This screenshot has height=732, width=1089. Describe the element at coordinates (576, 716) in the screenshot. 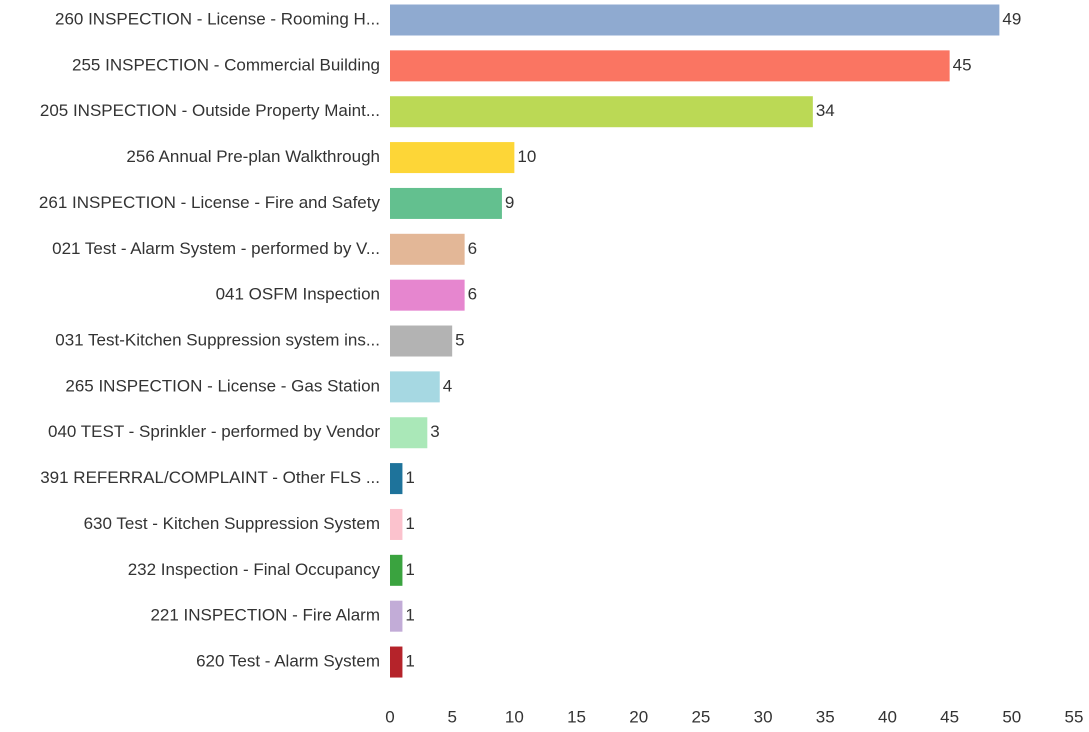

I see `x-tick-label: 15` at that location.